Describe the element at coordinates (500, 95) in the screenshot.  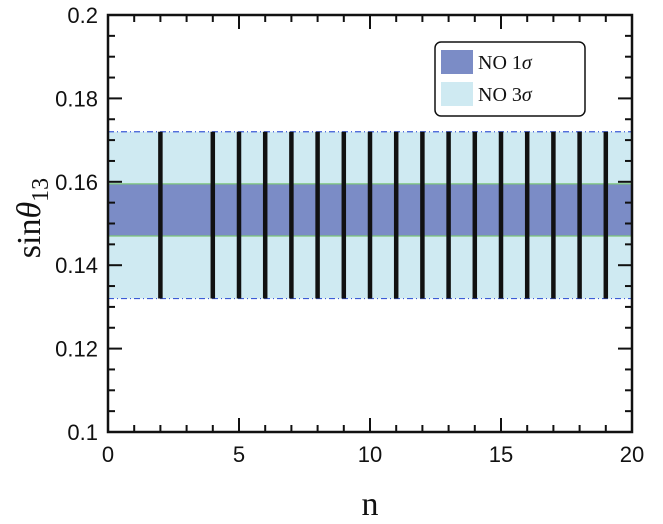
I see `legend-label-text: NO 3` at that location.